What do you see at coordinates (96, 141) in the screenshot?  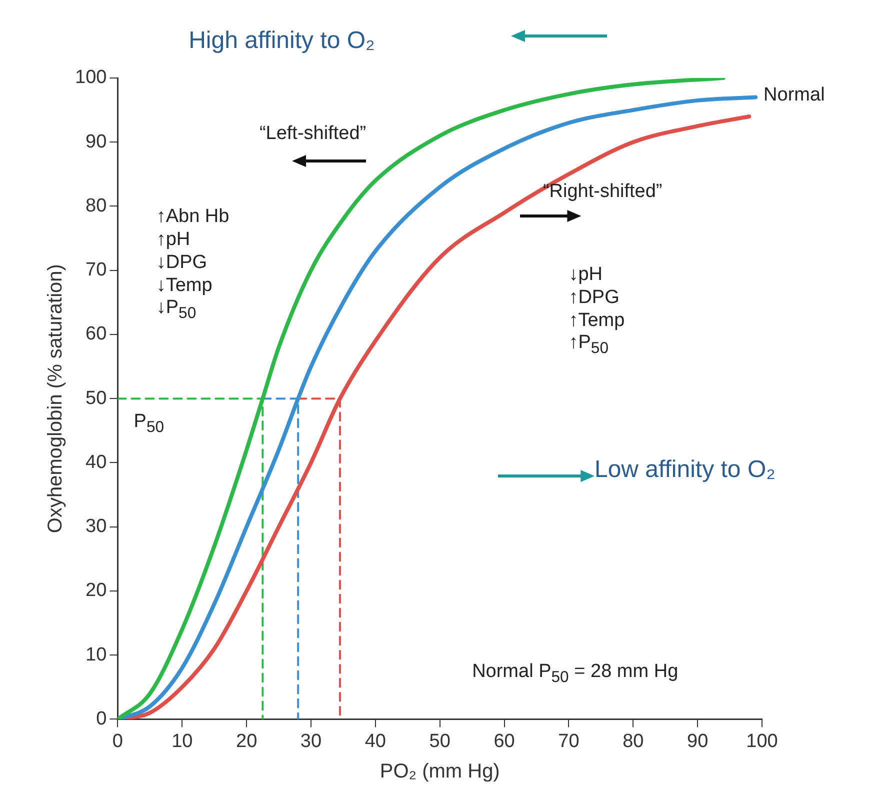 I see `y-tick-label: 90` at bounding box center [96, 141].